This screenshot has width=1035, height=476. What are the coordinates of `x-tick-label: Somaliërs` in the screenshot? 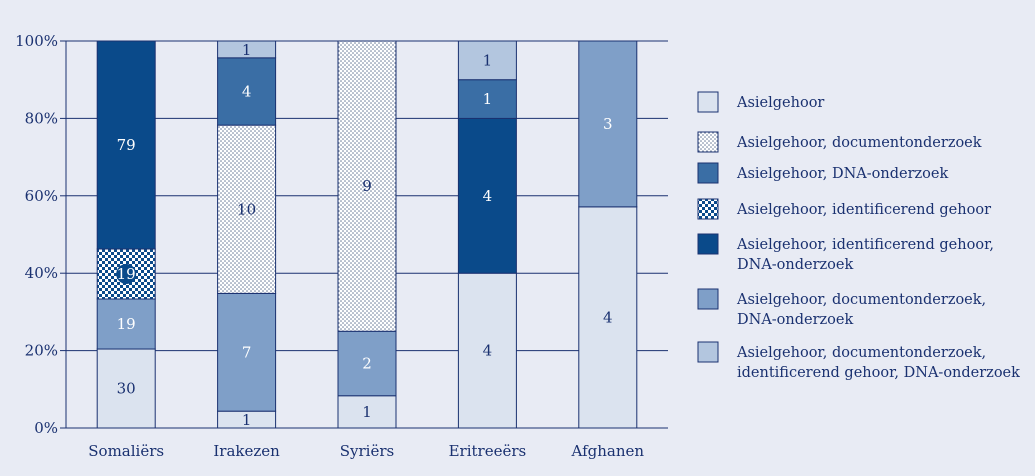 It's located at (126, 451).